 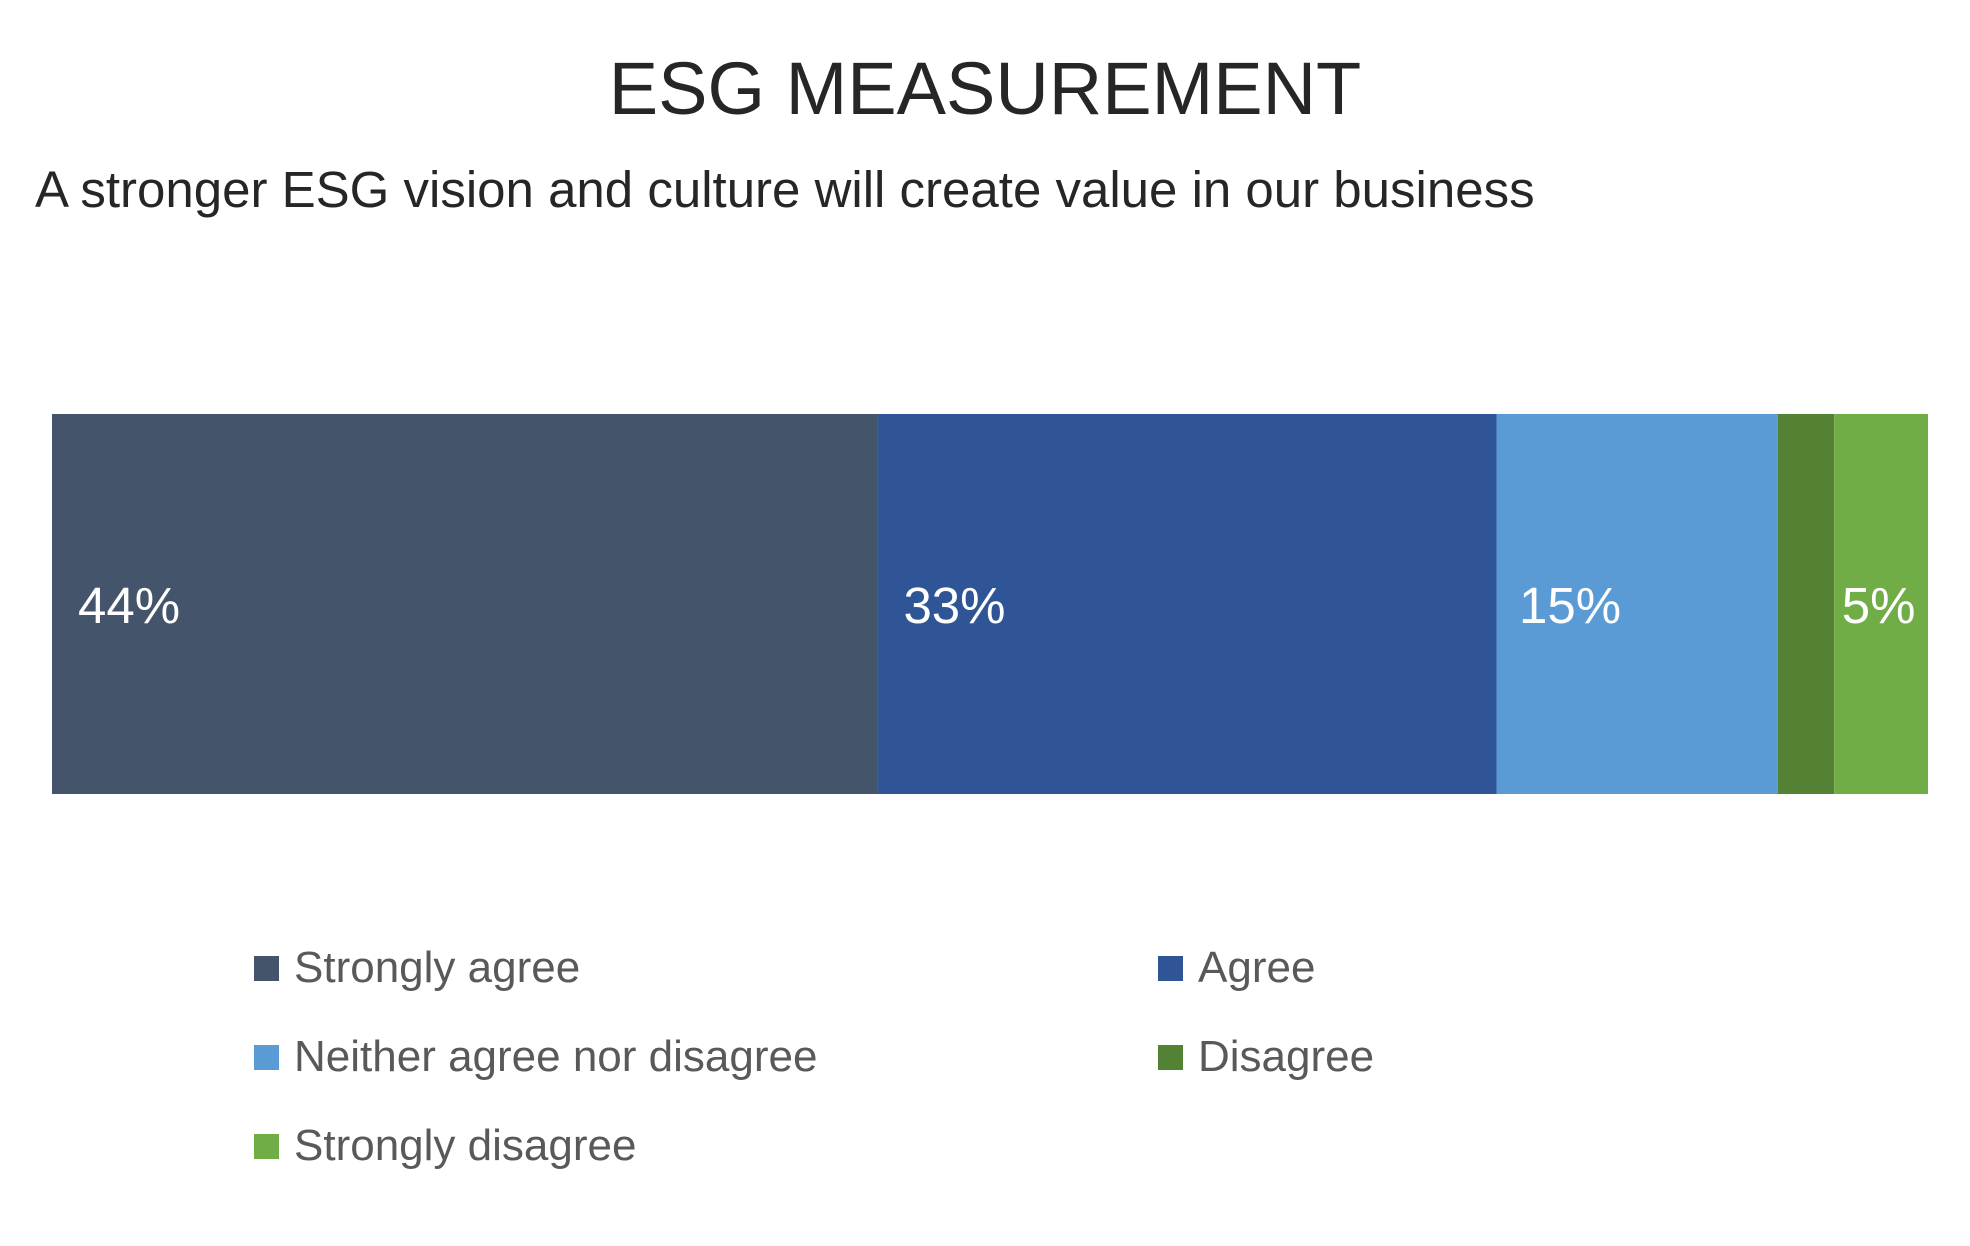 What do you see at coordinates (1570, 605) in the screenshot?
I see `data-label-neither-agree-nor-disagree: 15%` at bounding box center [1570, 605].